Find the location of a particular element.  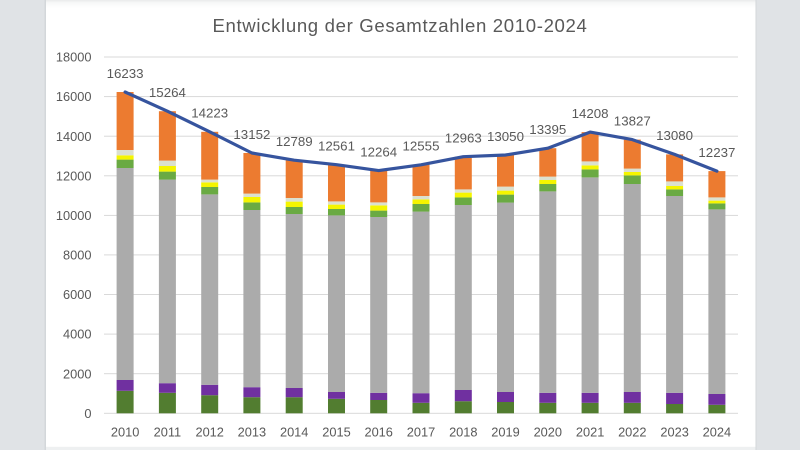

svg-text: 16233 is located at coordinates (125, 73).